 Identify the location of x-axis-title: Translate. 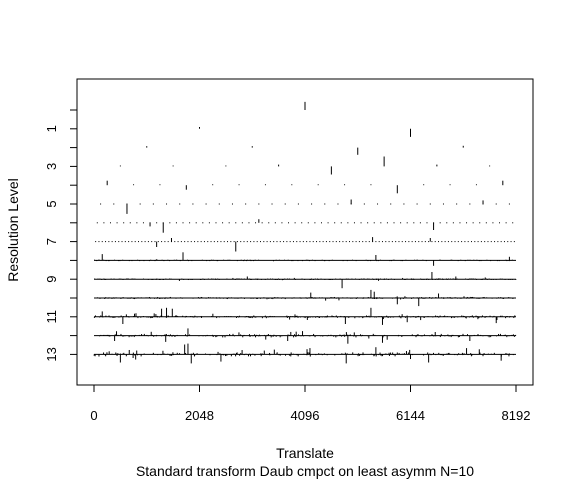
(305, 453).